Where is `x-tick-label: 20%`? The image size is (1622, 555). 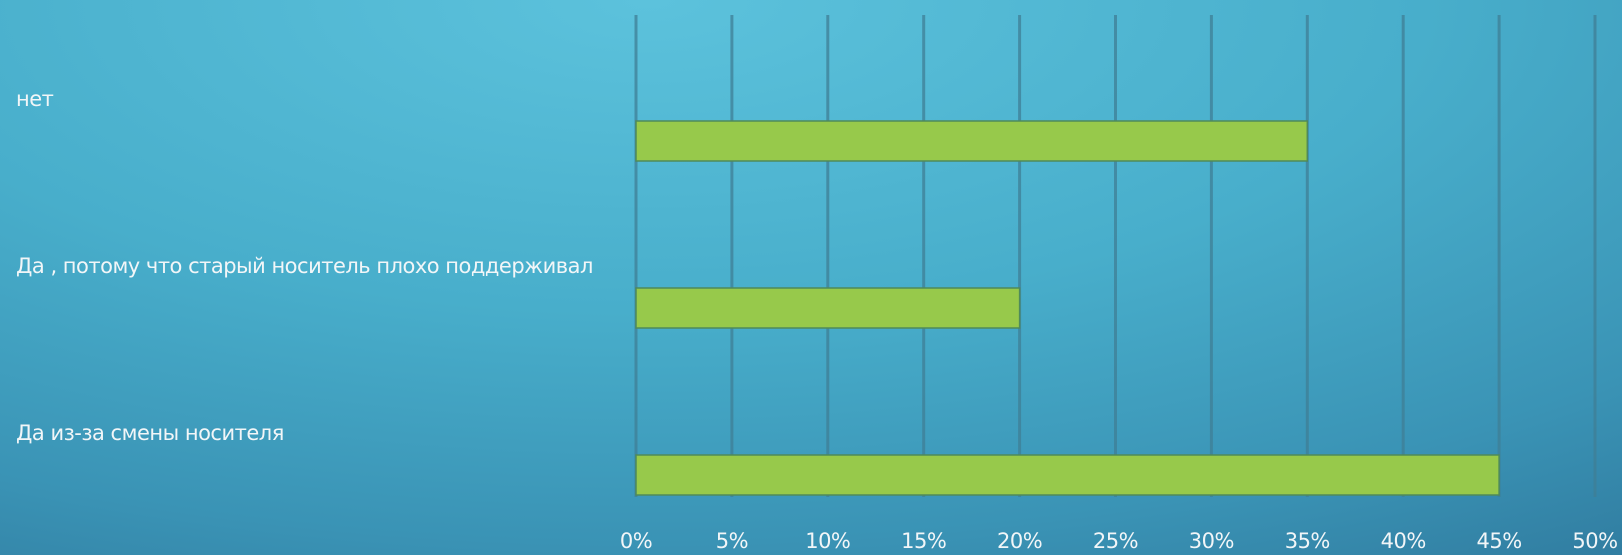
x-tick-label: 20% is located at coordinates (1019, 541).